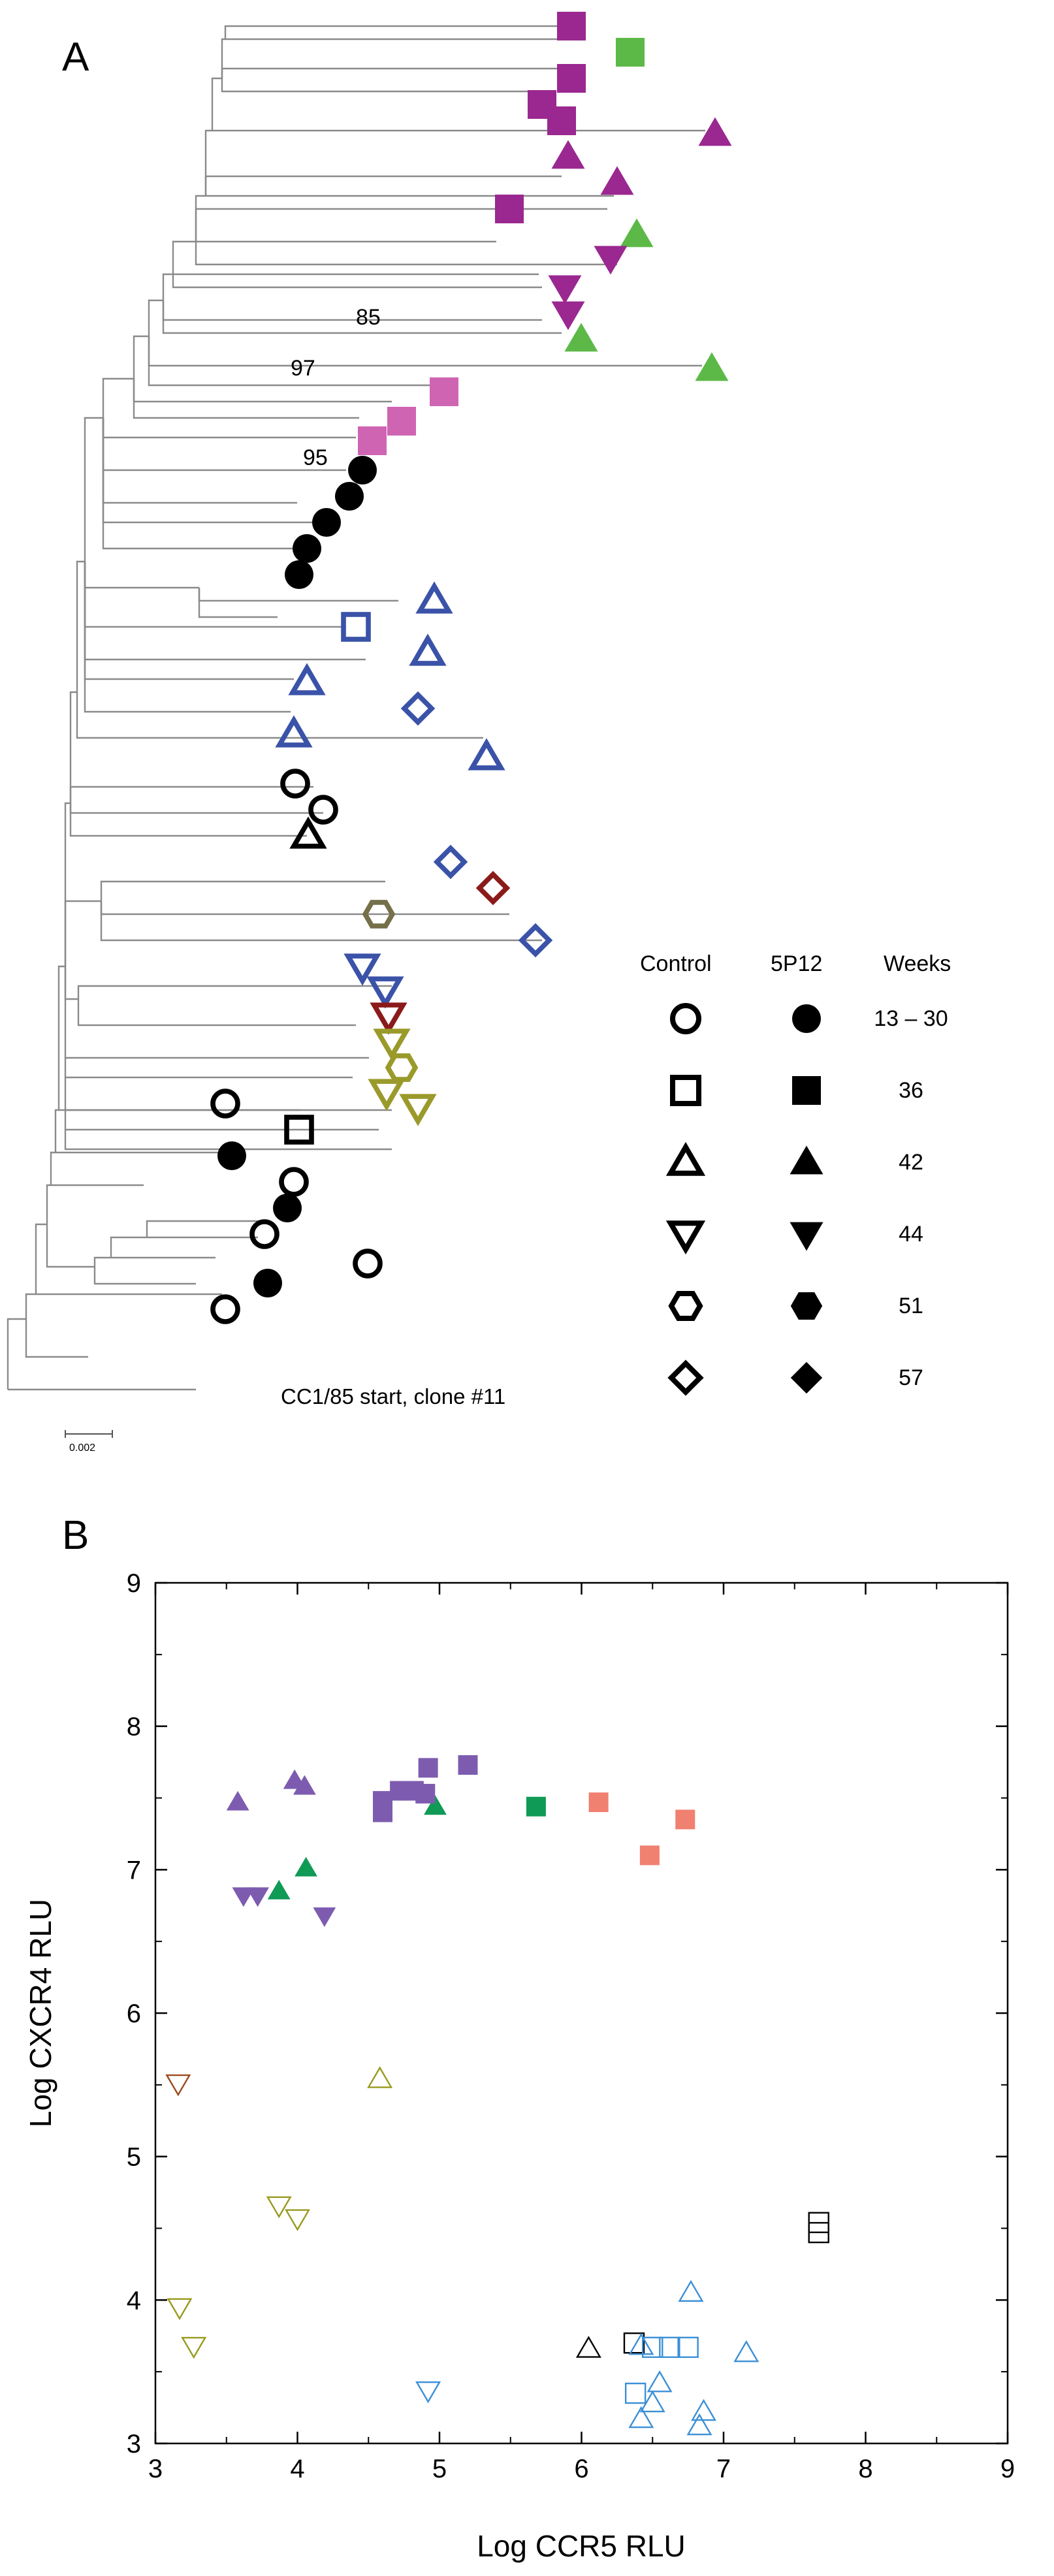  Describe the element at coordinates (393, 1396) in the screenshot. I see `root-label: CC1/85 start, clone #11` at that location.